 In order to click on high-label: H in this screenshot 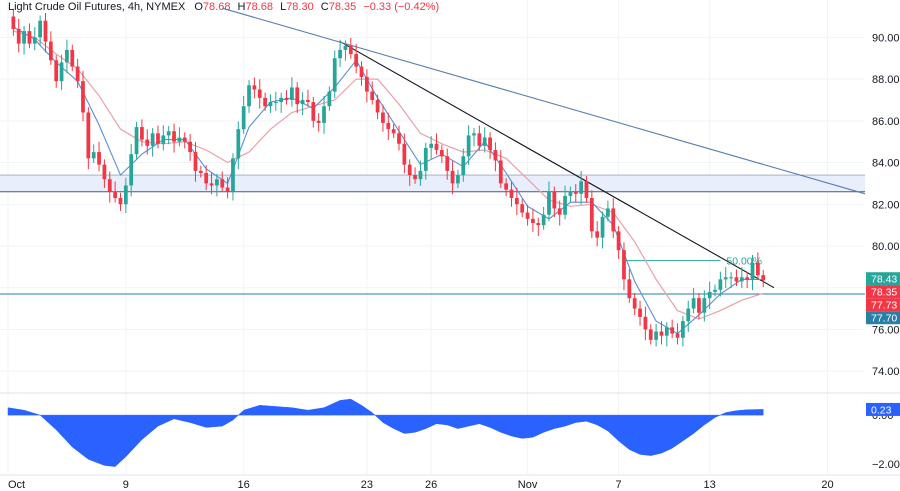, I will do `click(242, 7)`.